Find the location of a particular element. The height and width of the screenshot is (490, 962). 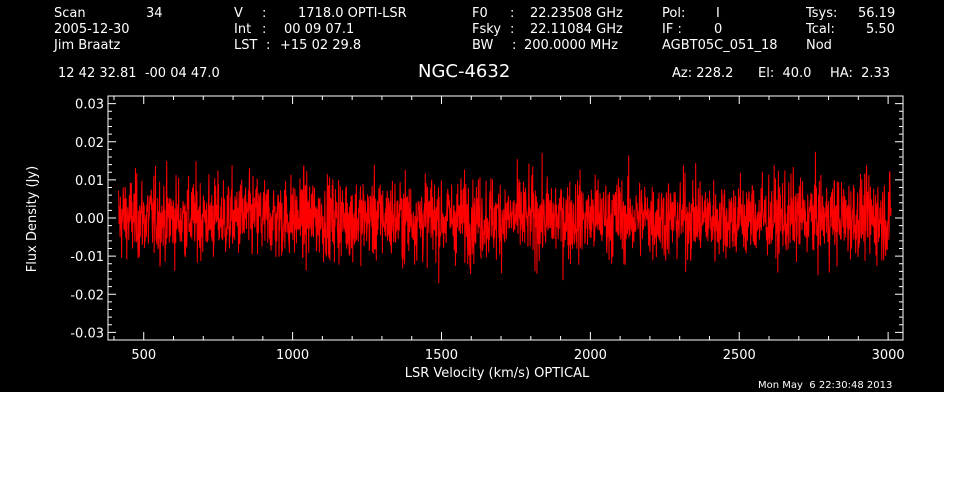

y-tick-label: -0.03 is located at coordinates (87, 333).